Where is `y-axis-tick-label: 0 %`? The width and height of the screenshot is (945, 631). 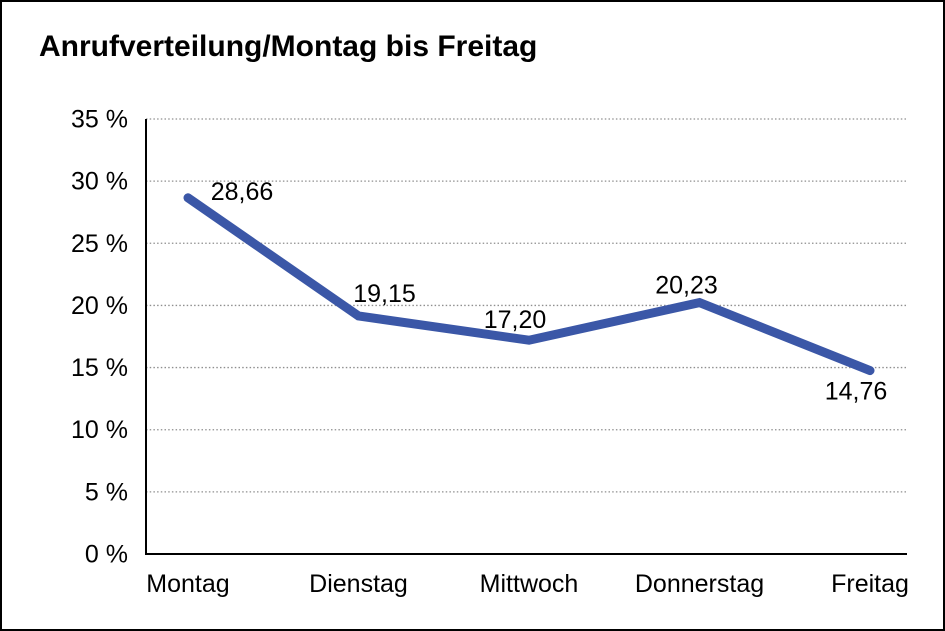 y-axis-tick-label: 0 % is located at coordinates (106, 555).